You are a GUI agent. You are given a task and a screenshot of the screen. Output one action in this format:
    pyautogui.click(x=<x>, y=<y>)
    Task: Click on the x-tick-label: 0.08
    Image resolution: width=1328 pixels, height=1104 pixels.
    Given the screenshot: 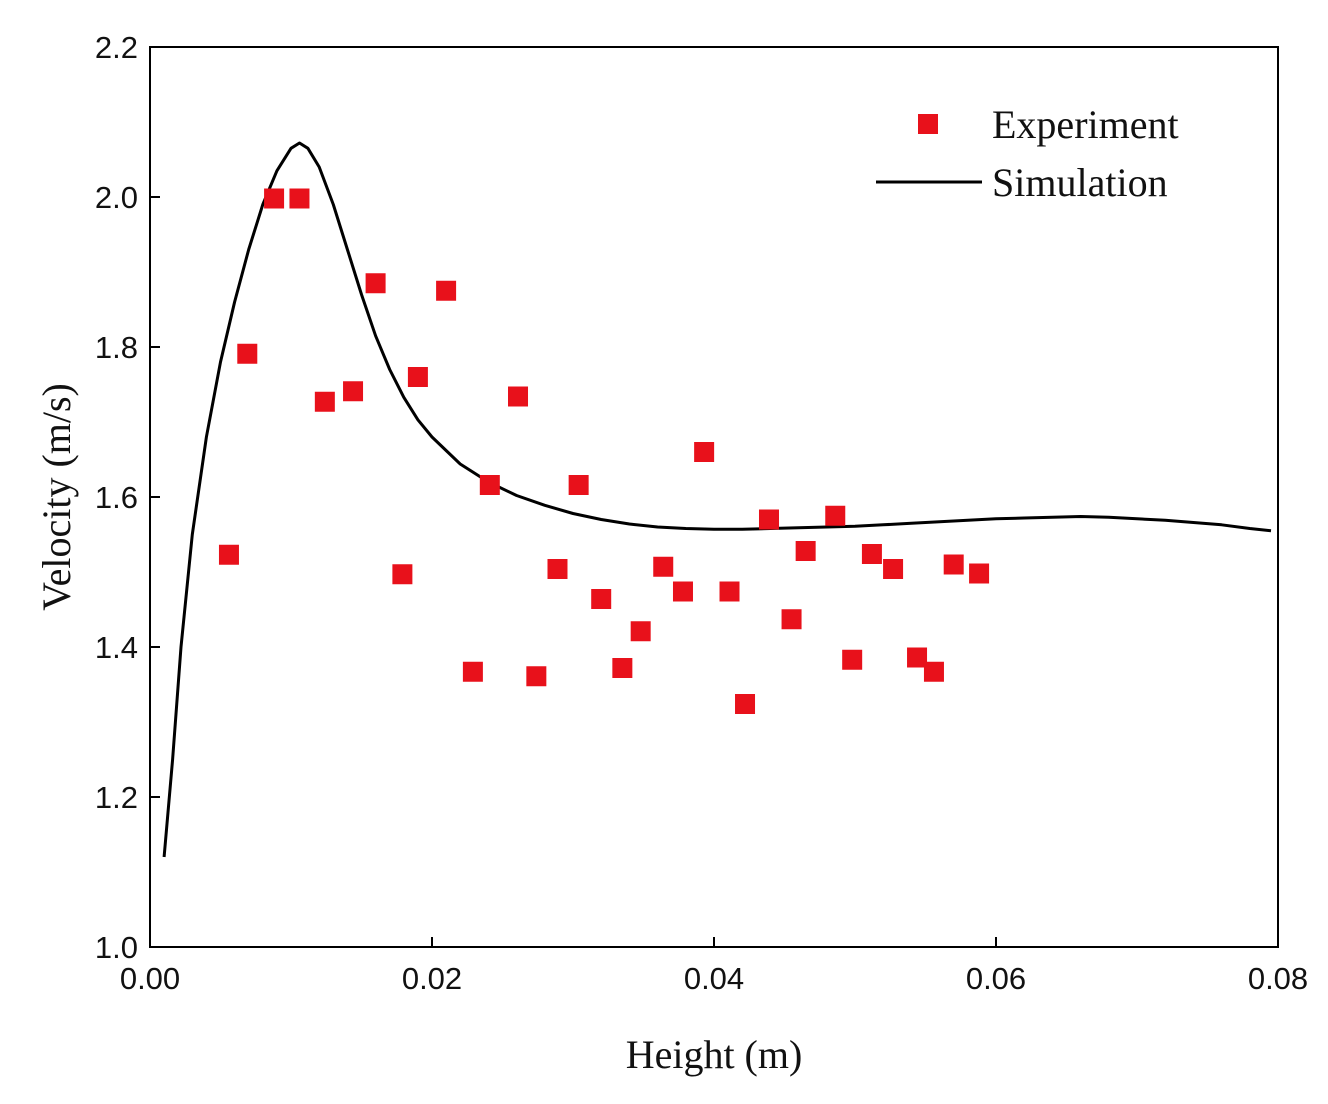 What is the action you would take?
    pyautogui.click(x=1278, y=978)
    